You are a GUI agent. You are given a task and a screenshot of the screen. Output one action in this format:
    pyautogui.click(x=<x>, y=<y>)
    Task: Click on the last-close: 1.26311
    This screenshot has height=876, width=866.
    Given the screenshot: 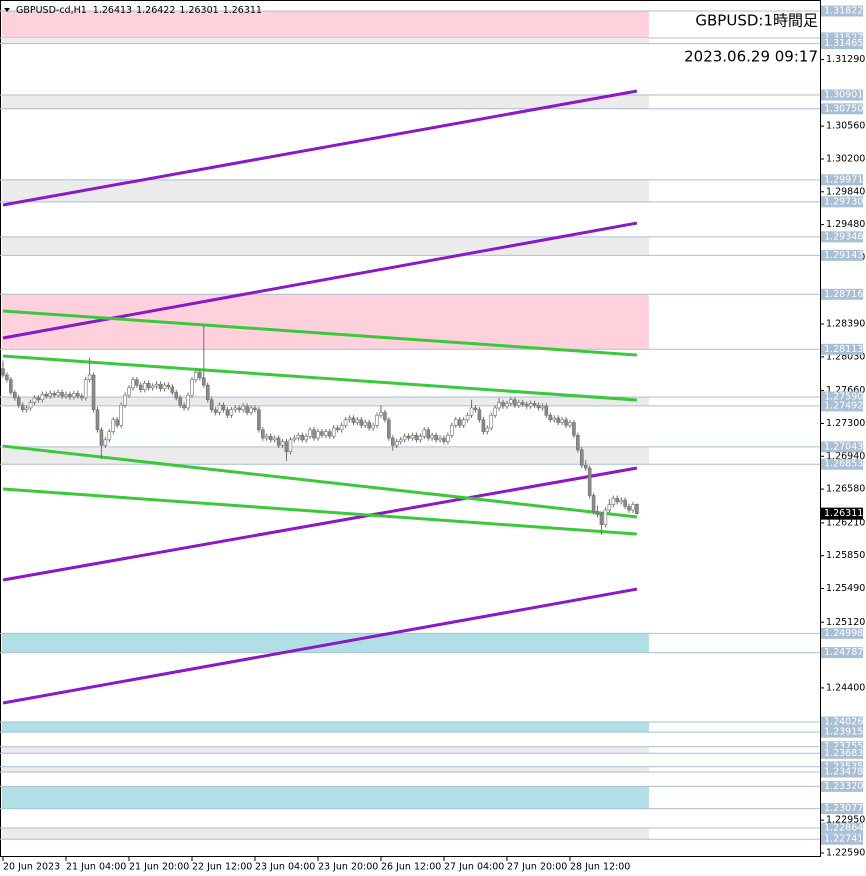 What is the action you would take?
    pyautogui.click(x=242, y=10)
    